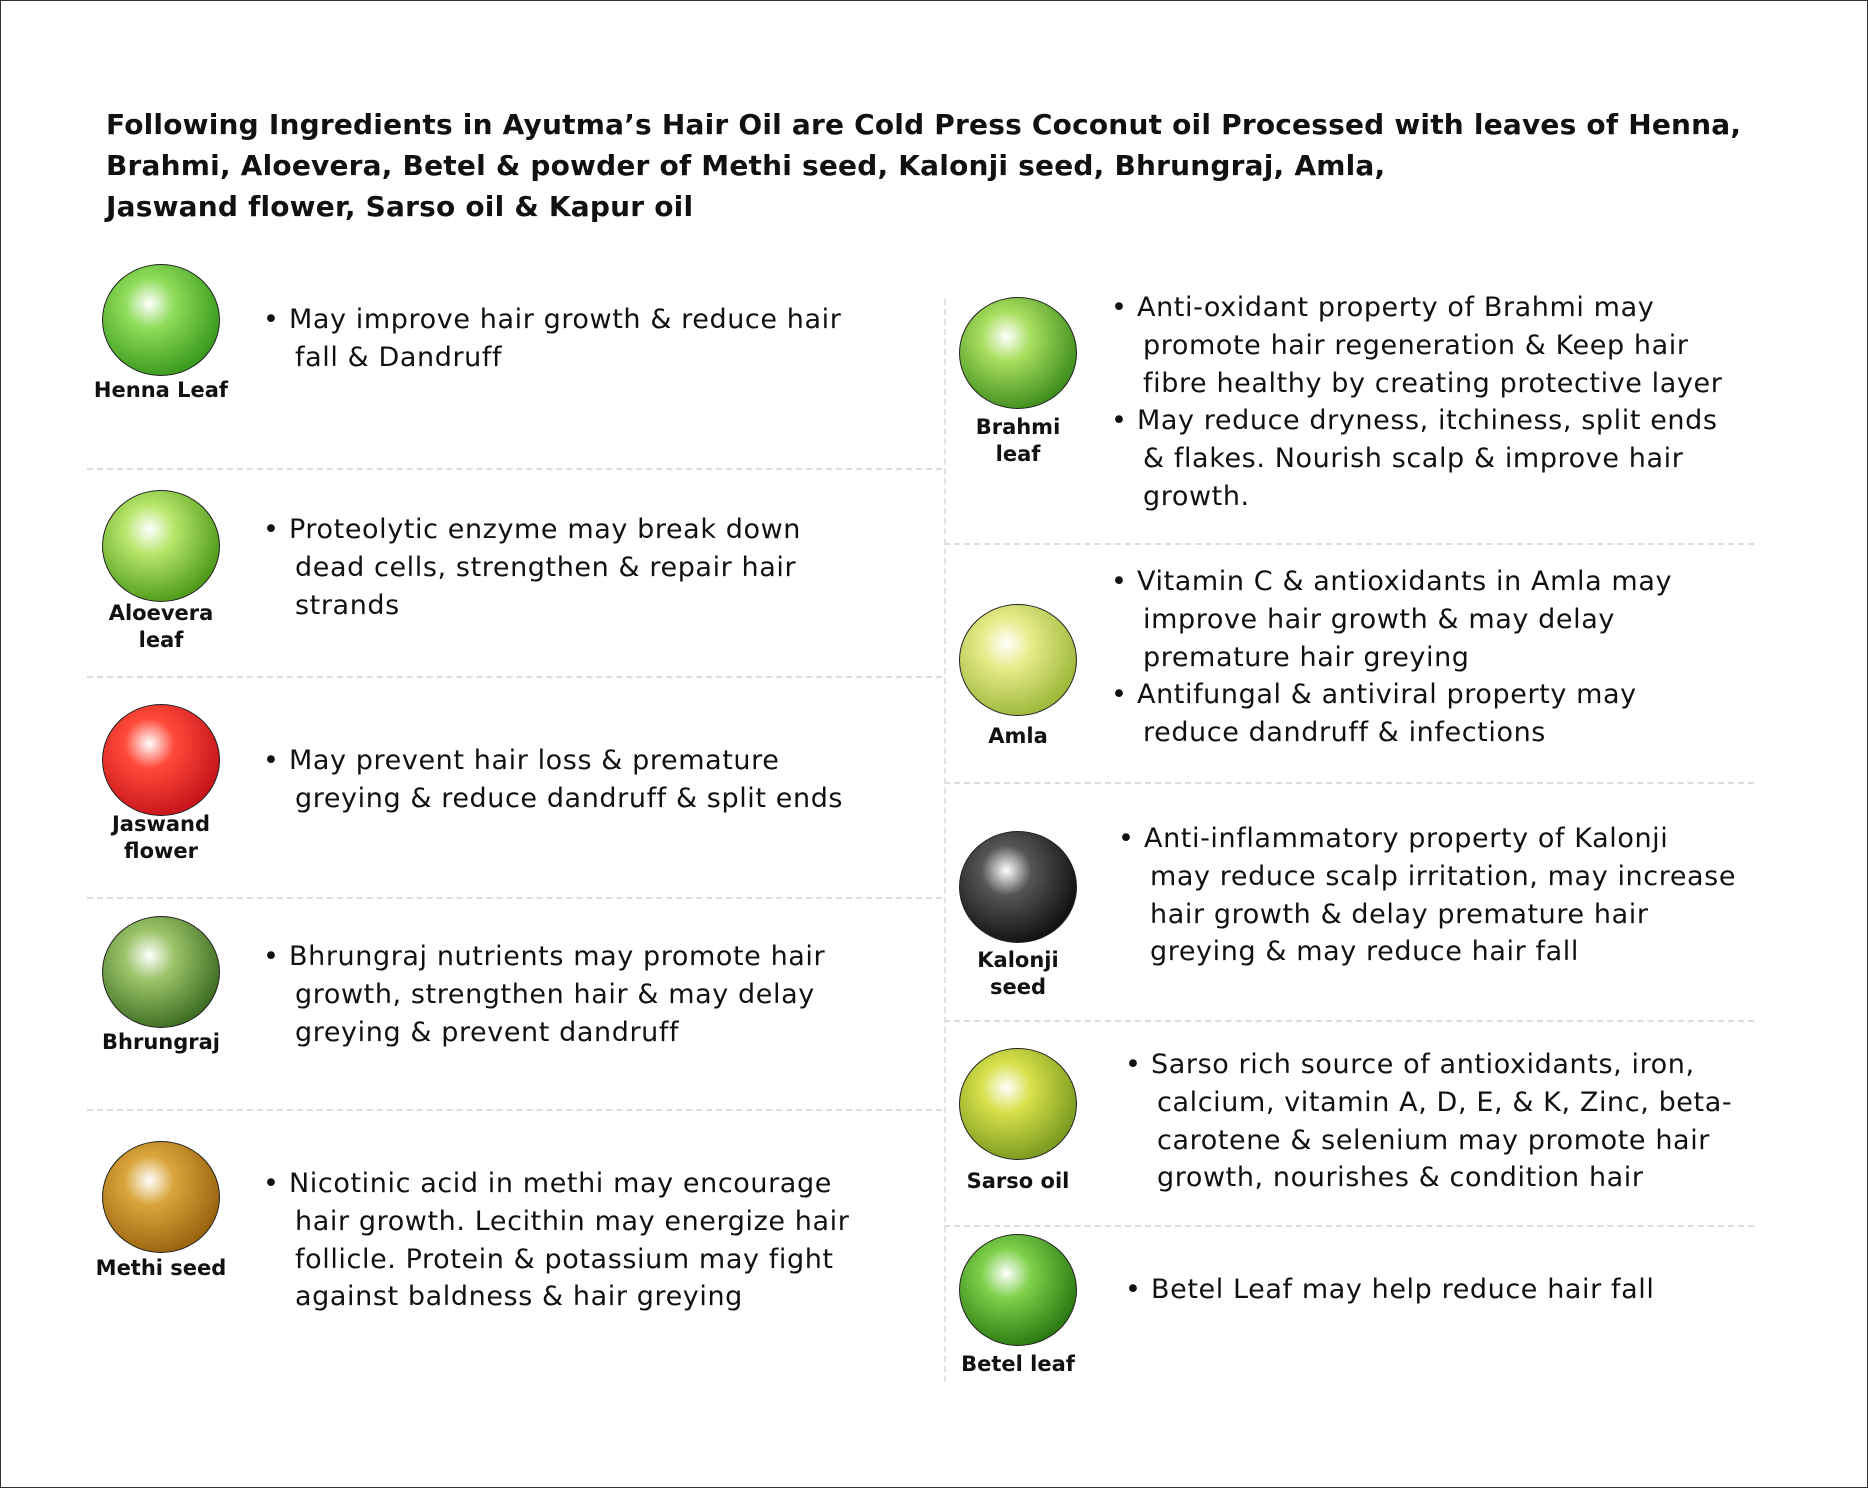 This screenshot has height=1488, width=1868. What do you see at coordinates (1306, 657) in the screenshot?
I see `benefit-line: premature hair greying` at bounding box center [1306, 657].